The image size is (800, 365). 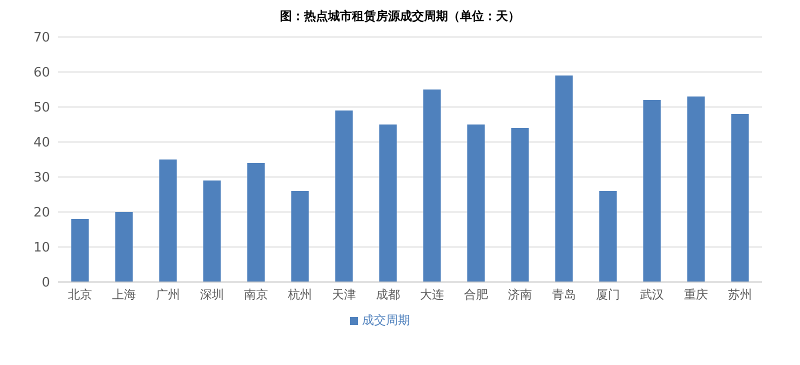 What do you see at coordinates (41, 38) in the screenshot?
I see `y-tick-label: 70` at bounding box center [41, 38].